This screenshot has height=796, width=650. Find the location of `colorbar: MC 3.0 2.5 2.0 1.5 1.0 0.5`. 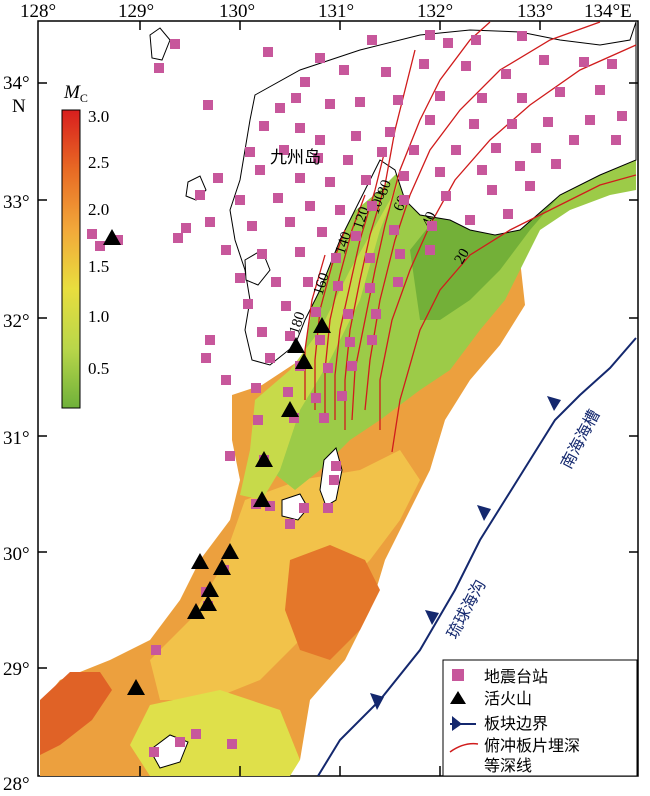

colorbar: MC 3.0 2.5 2.0 1.5 1.0 0.5 is located at coordinates (85, 245).